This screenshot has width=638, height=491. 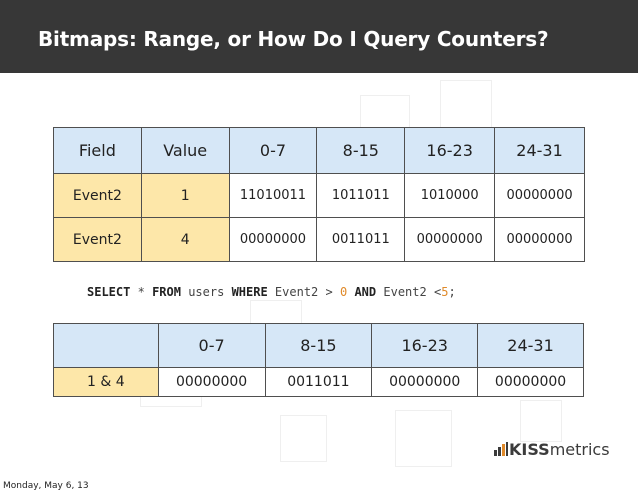 I want to click on header-cell, so click(x=106, y=345).